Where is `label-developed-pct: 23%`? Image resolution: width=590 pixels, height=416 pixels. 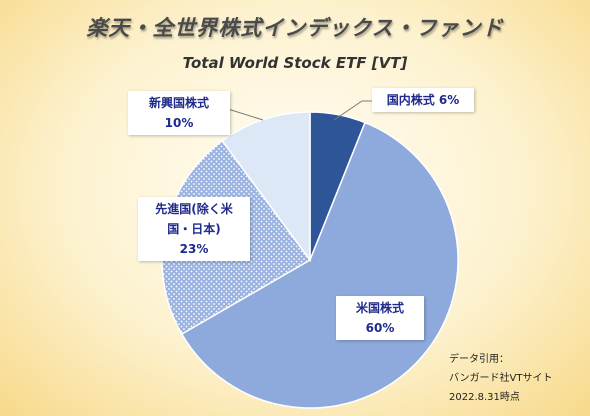 label-developed-pct: 23% is located at coordinates (194, 249).